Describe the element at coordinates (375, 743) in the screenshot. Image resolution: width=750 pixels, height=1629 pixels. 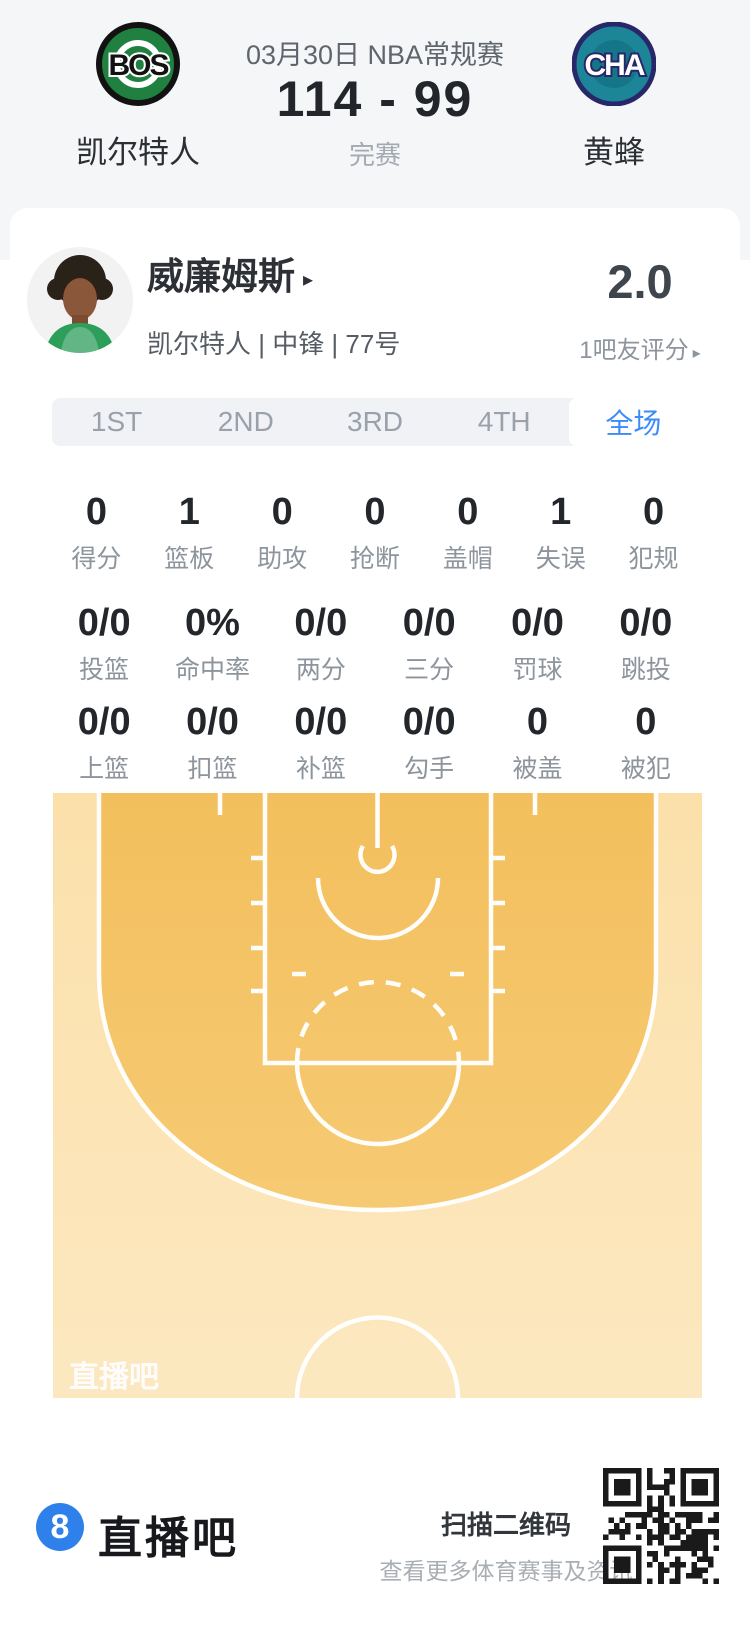
I see `stats-row-detail: 0/0 上篮 0/0 扣篮 0/0 补篮 0/0 勾手 0 被盖 0 被犯` at that location.